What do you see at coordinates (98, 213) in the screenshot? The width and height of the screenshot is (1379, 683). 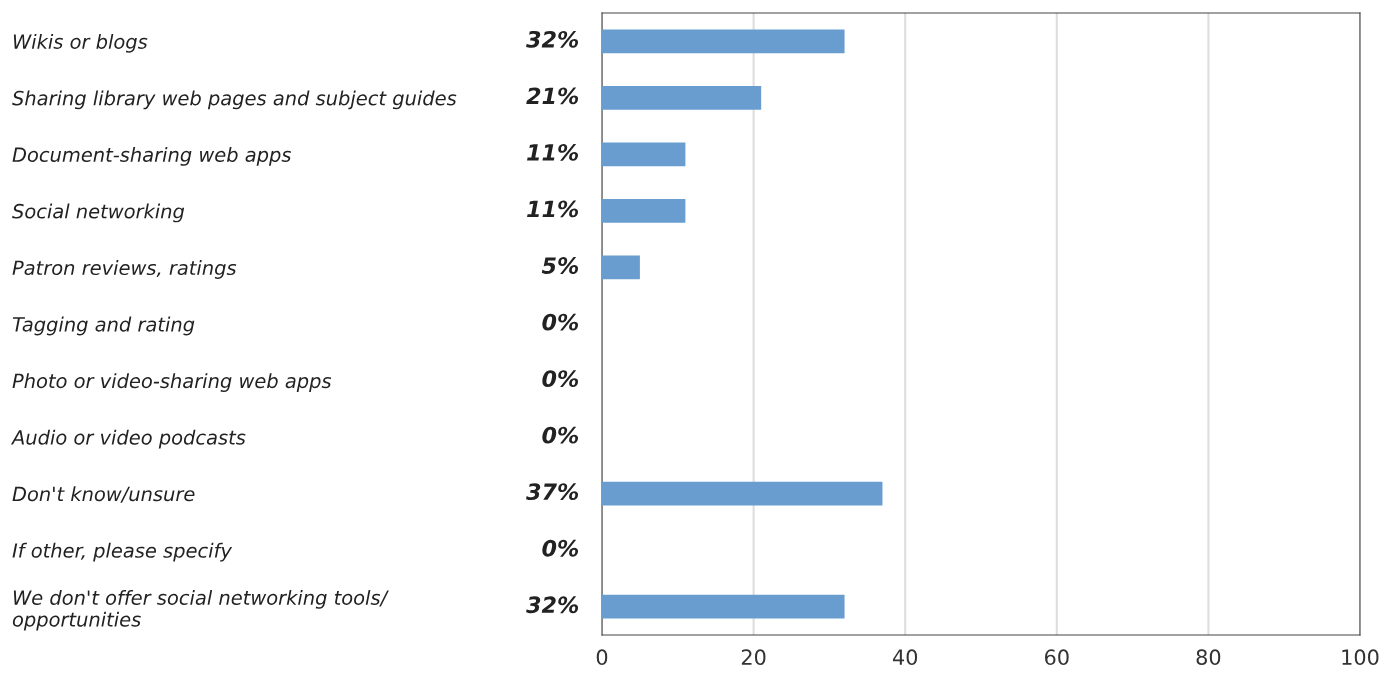 I see `y-tick-label: Social networking` at bounding box center [98, 213].